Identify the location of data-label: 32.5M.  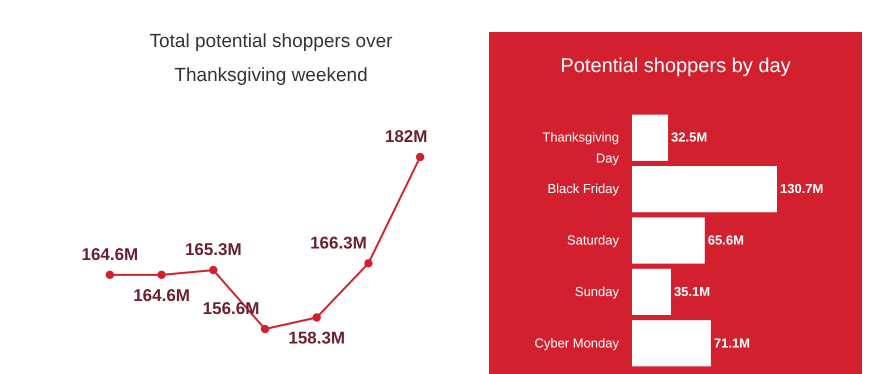
(689, 137).